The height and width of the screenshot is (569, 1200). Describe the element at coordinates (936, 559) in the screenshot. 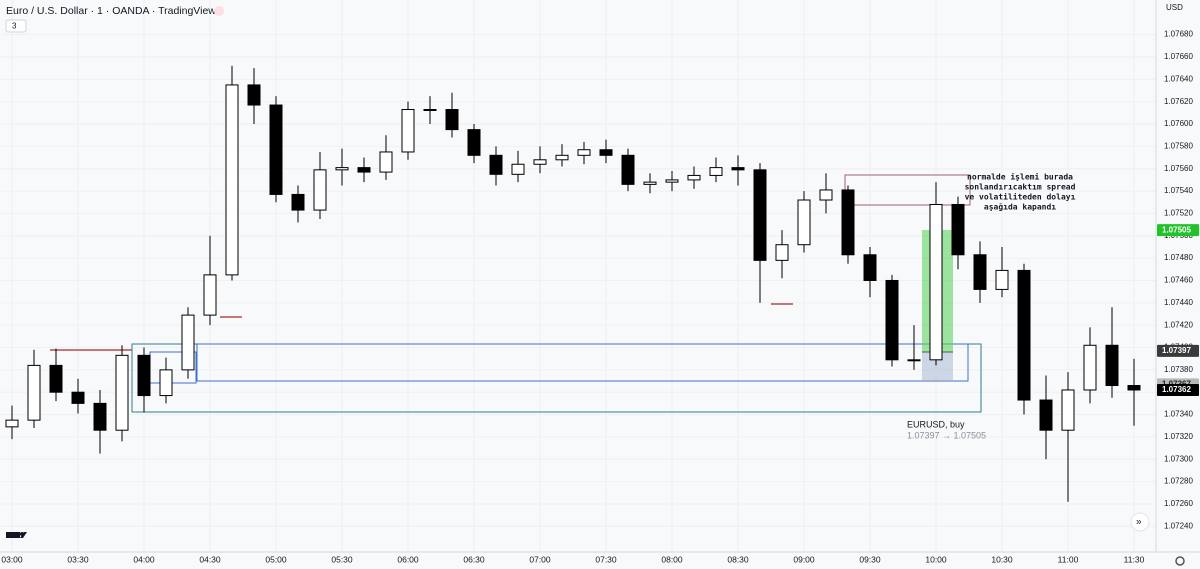

I see `x-tick-label: 10:00` at that location.